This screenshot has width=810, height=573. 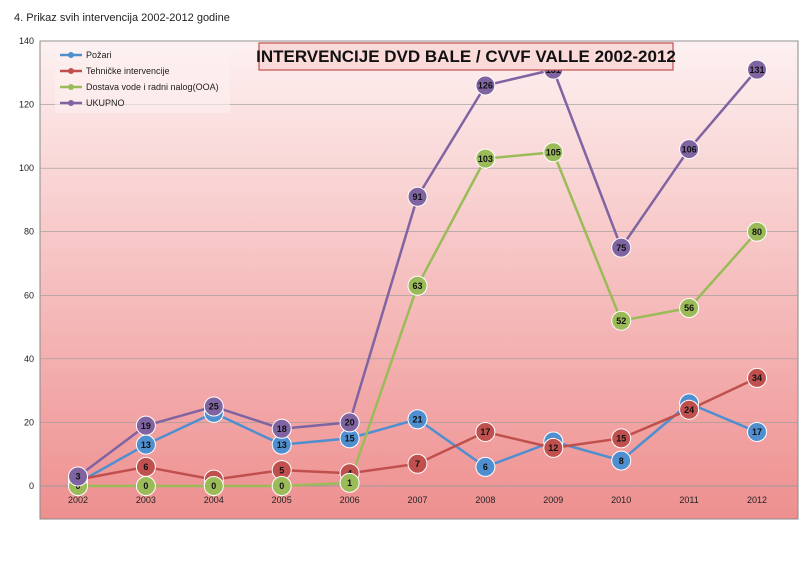 I want to click on legend-label: Dostava vode i radni nalog(OOA), so click(x=152, y=87).